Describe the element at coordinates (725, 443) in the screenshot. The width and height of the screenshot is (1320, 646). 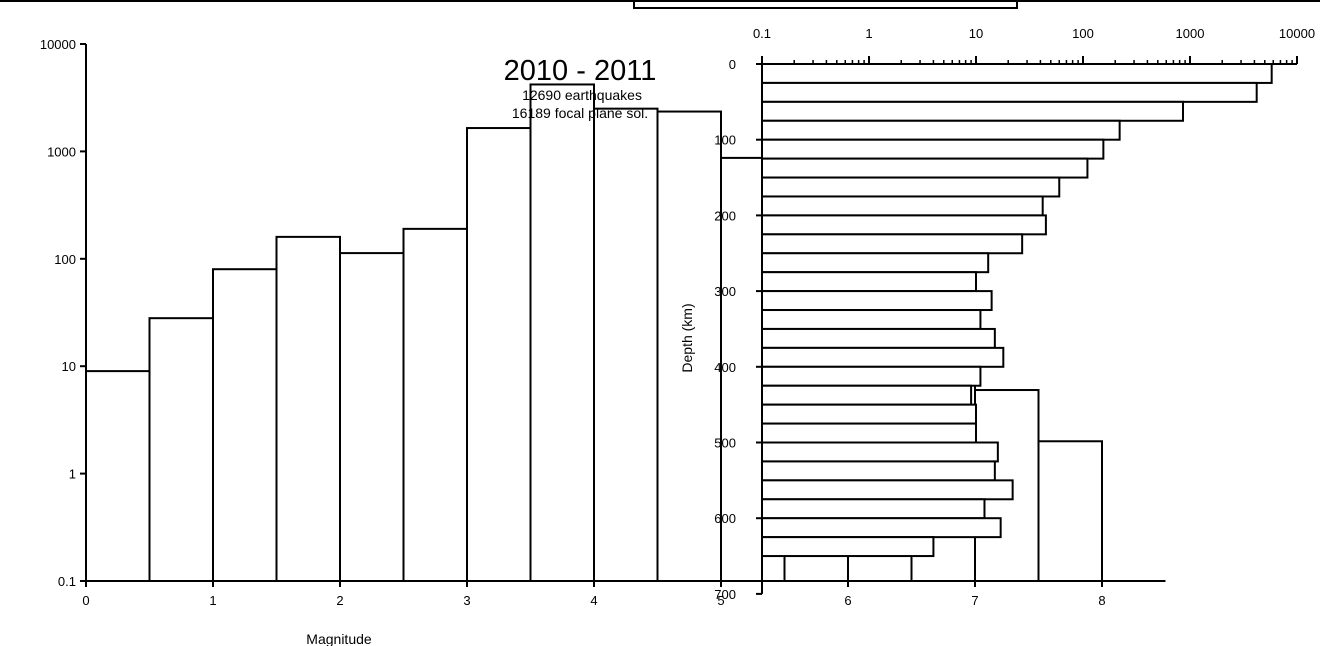
I see `y-tick-label: 500` at that location.